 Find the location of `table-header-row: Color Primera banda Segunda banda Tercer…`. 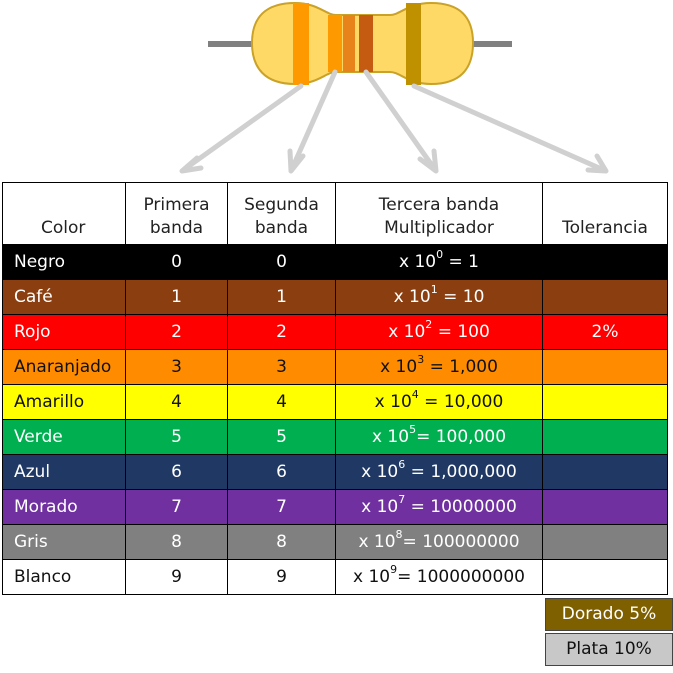

table-header-row: Color Primera banda Segunda banda Tercer… is located at coordinates (335, 213).